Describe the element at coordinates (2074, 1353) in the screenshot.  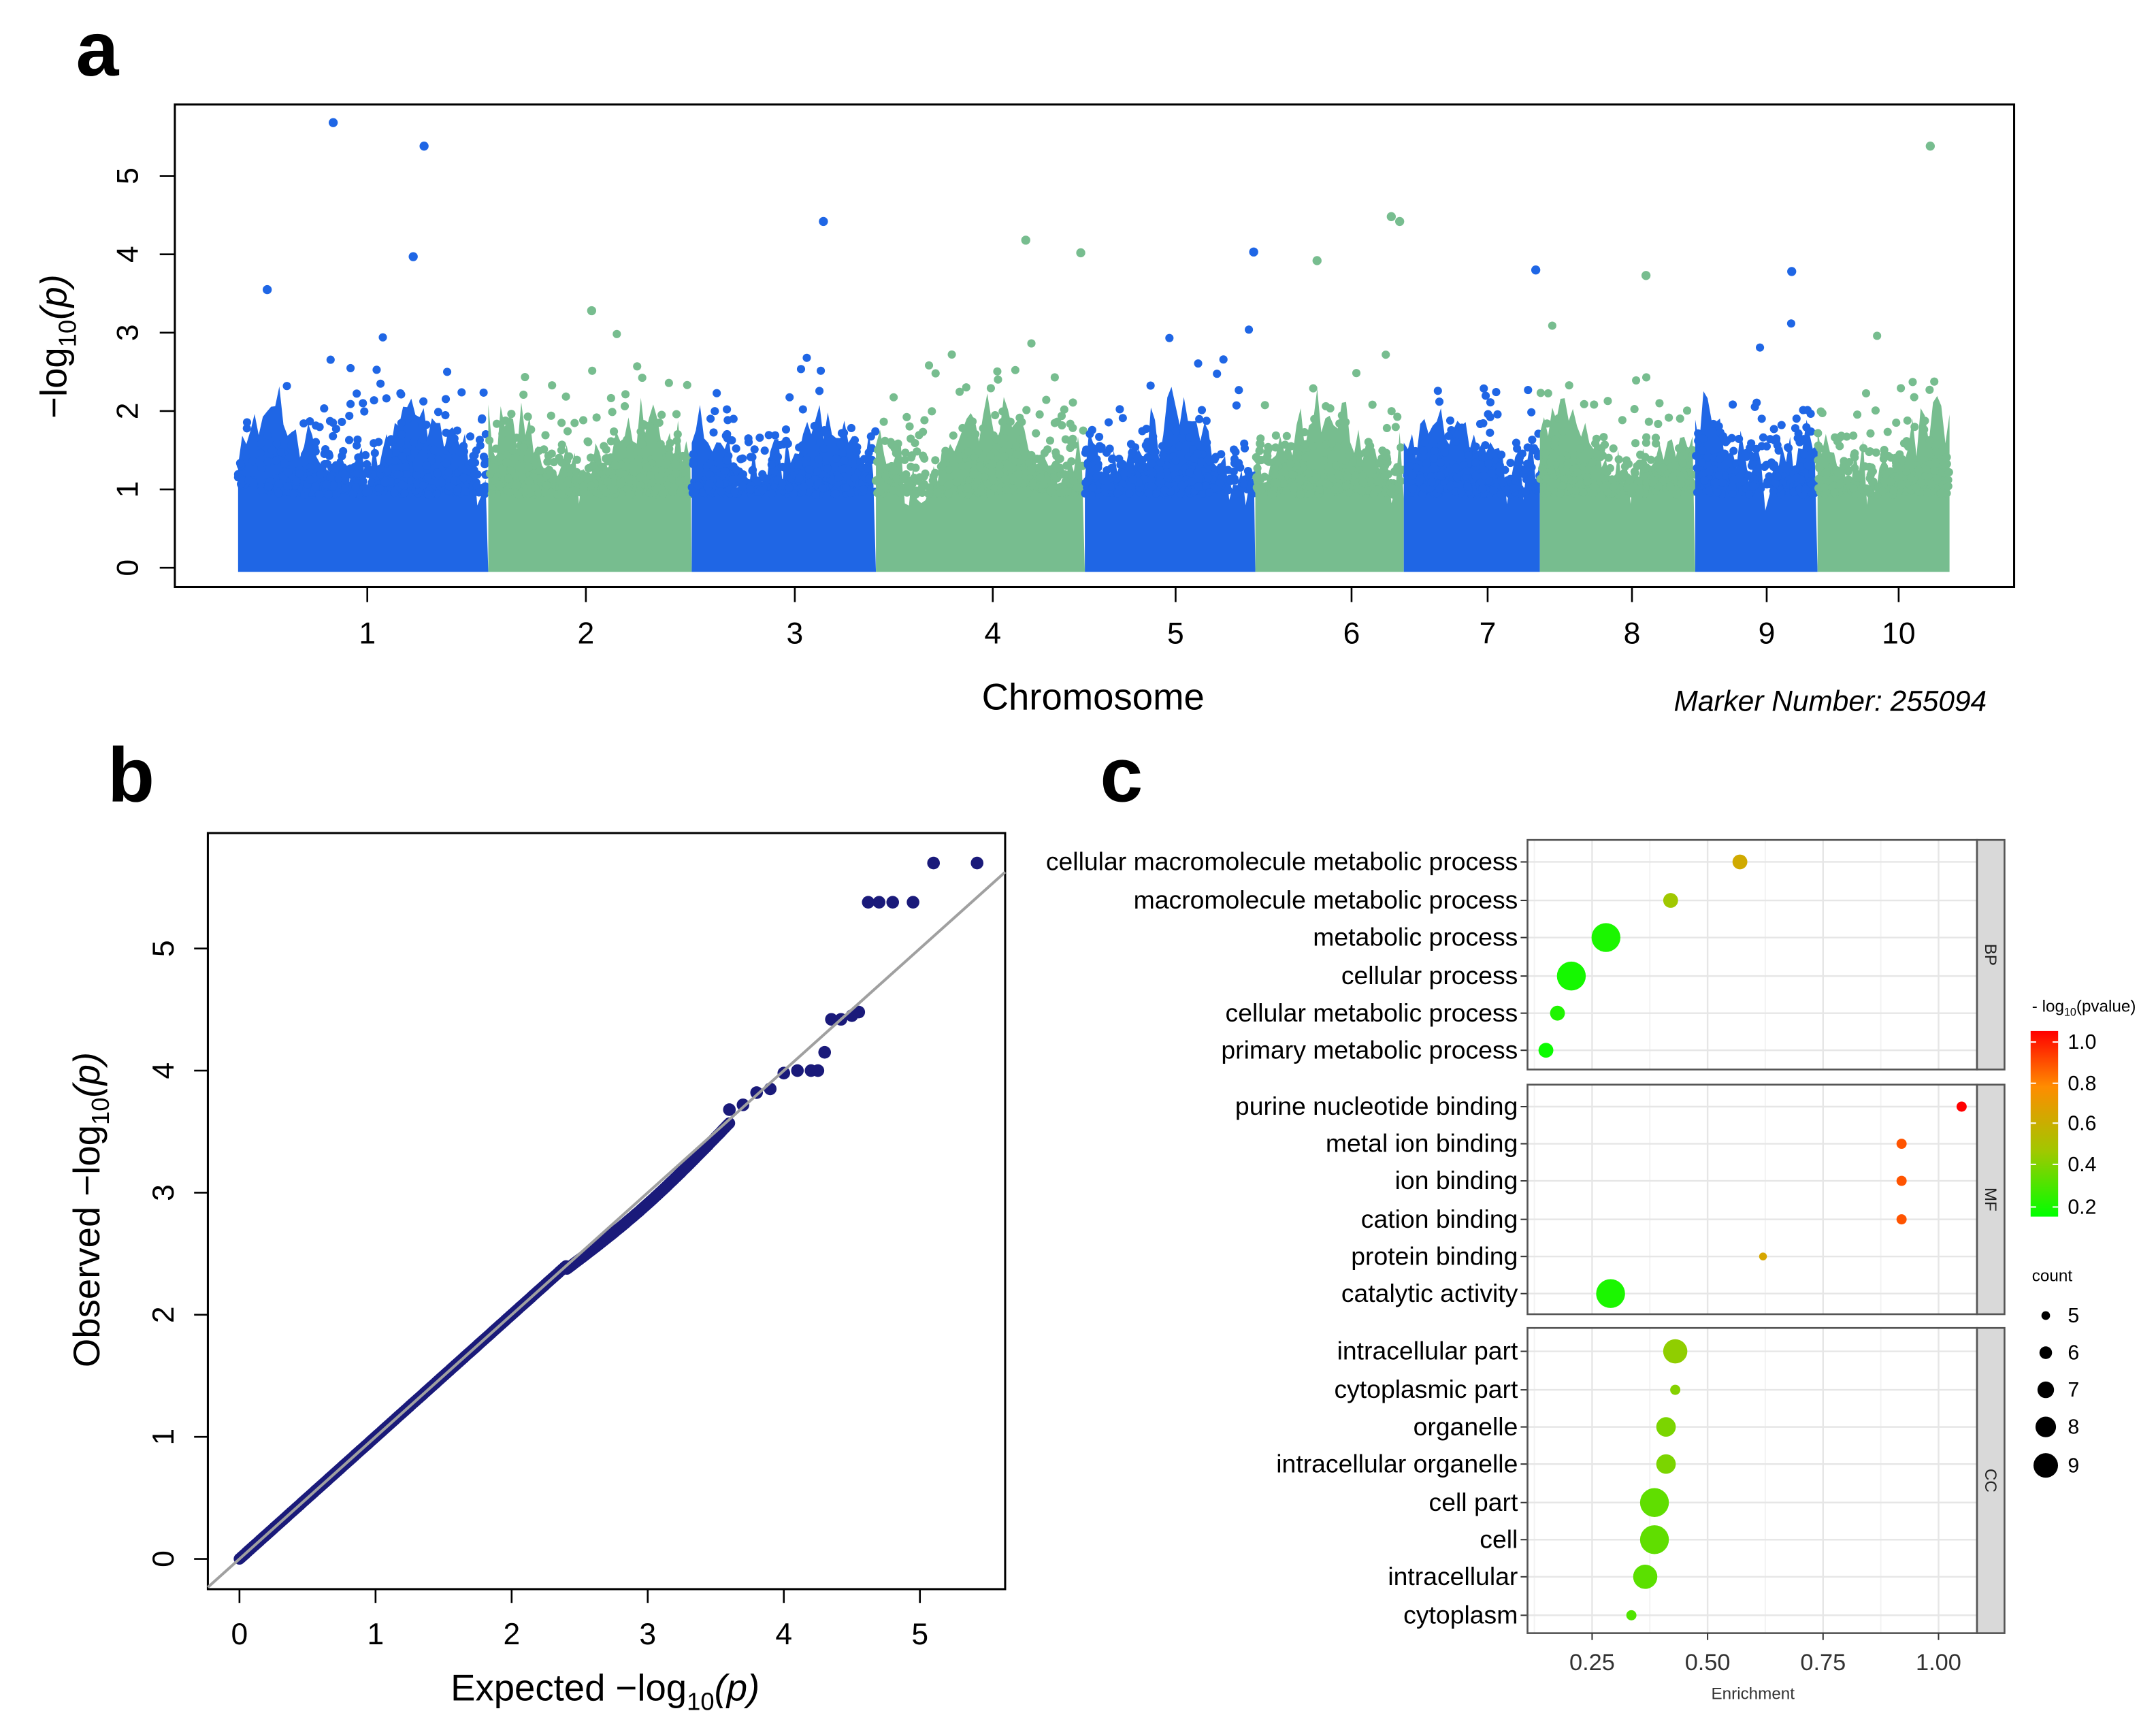
I see `size-legend-label: 6` at that location.